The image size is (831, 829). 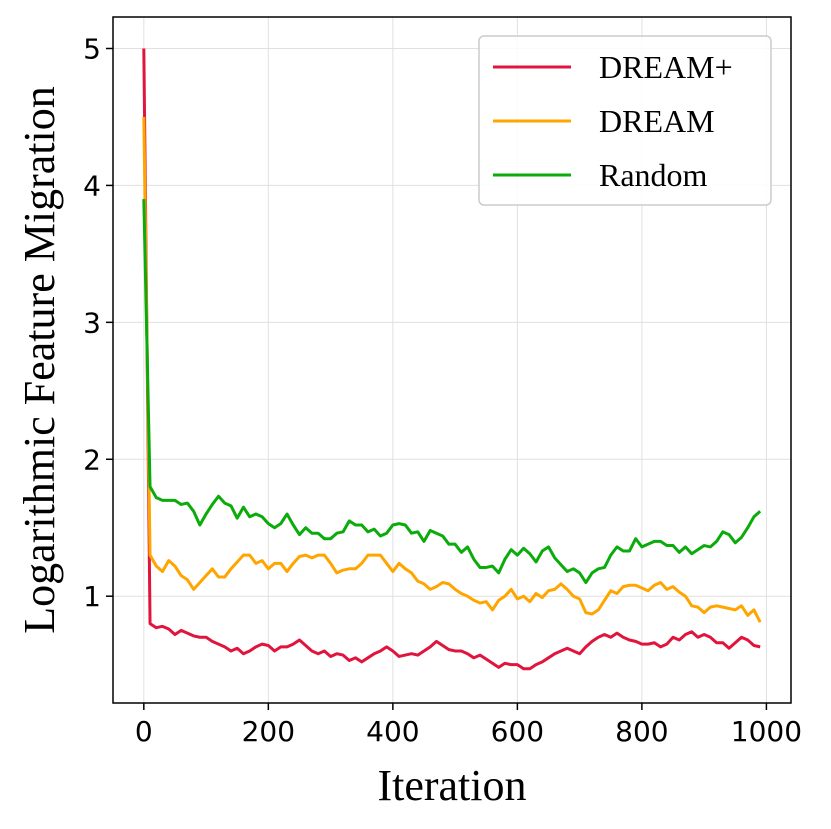 What do you see at coordinates (392, 731) in the screenshot?
I see `x-tick-label: 400` at bounding box center [392, 731].